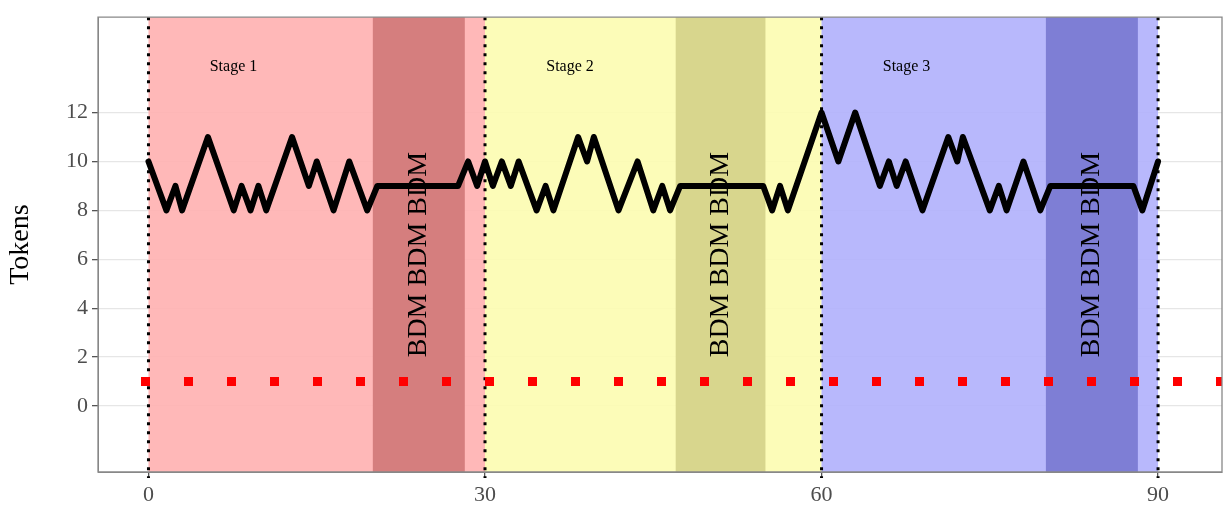 This screenshot has width=1223, height=512. I want to click on y-tick-label: 0, so click(82, 404).